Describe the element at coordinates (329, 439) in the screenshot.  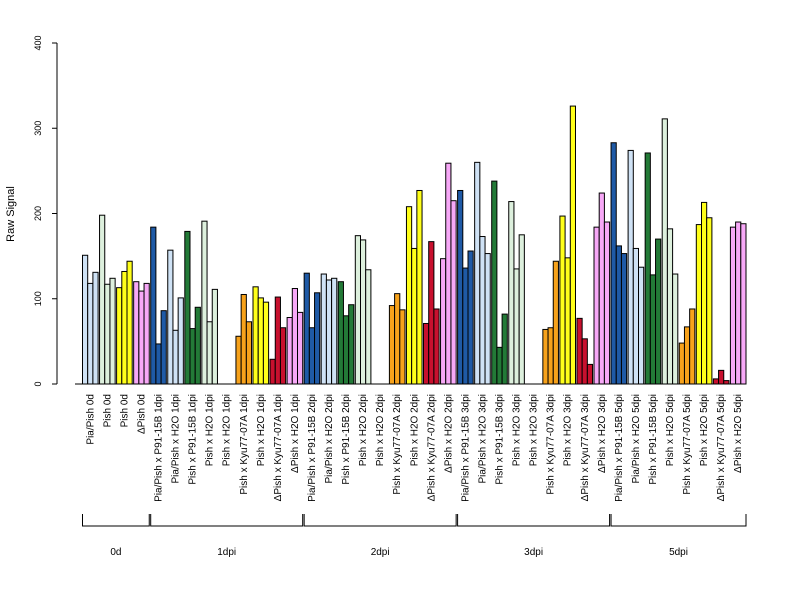
I see `x-tick-label: Pia/Pish x H2O 2dpi` at that location.